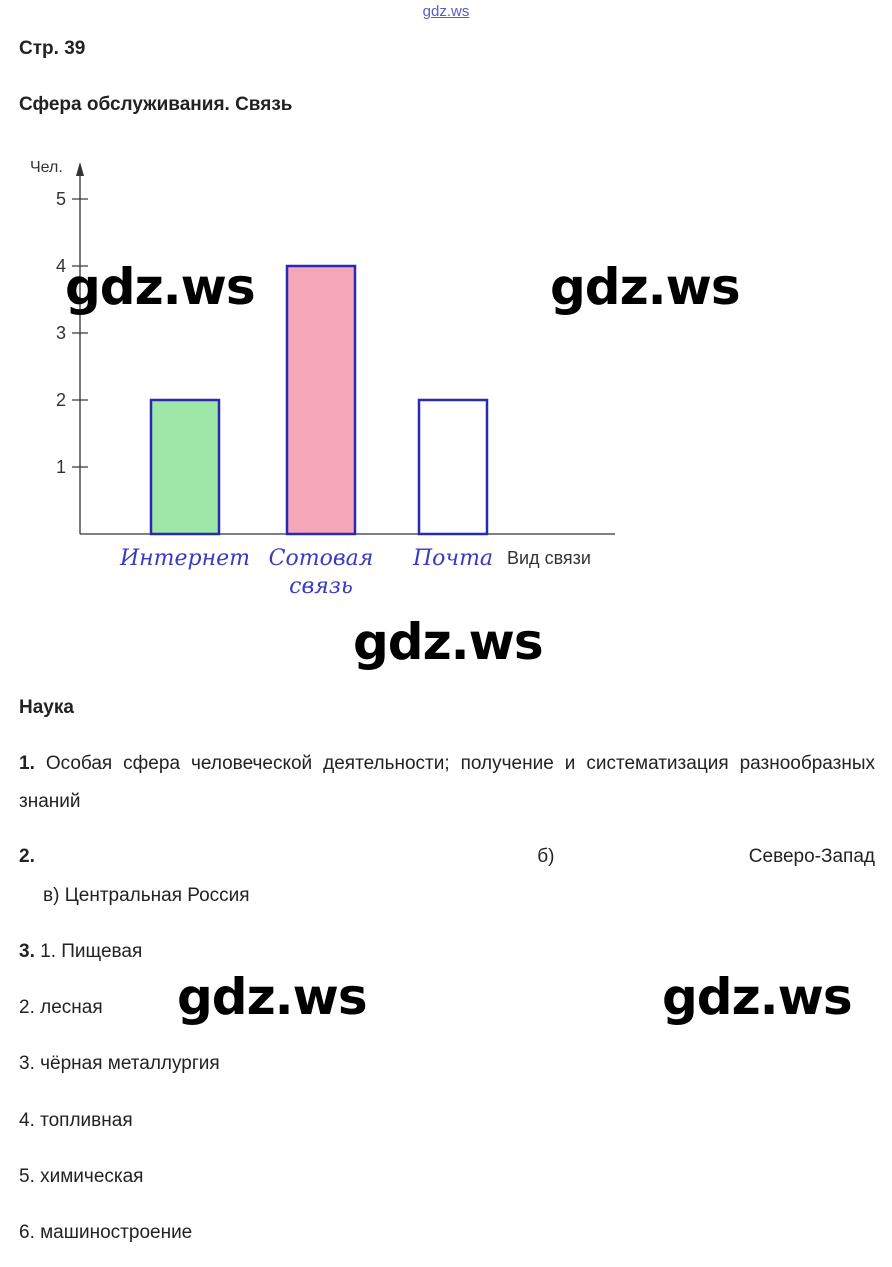  I want to click on answer-3-item: 3. чёрная металлургия, so click(119, 1063).